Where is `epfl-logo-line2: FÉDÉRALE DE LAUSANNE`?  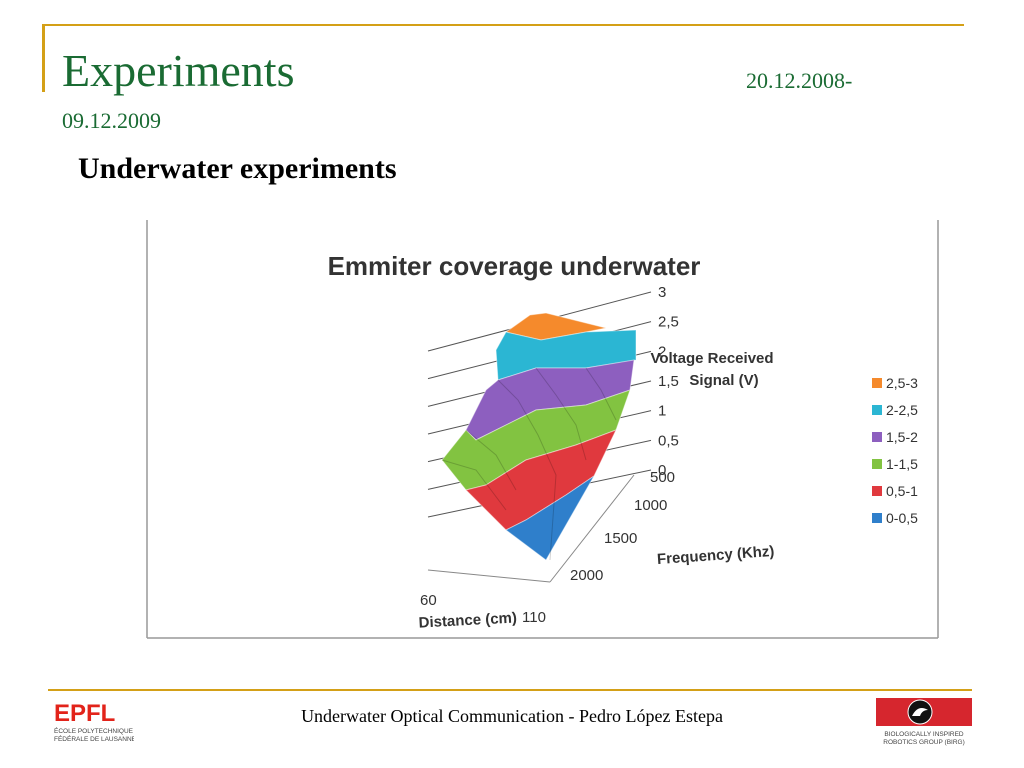
epfl-logo-line2: FÉDÉRALE DE LAUSANNE is located at coordinates (94, 738).